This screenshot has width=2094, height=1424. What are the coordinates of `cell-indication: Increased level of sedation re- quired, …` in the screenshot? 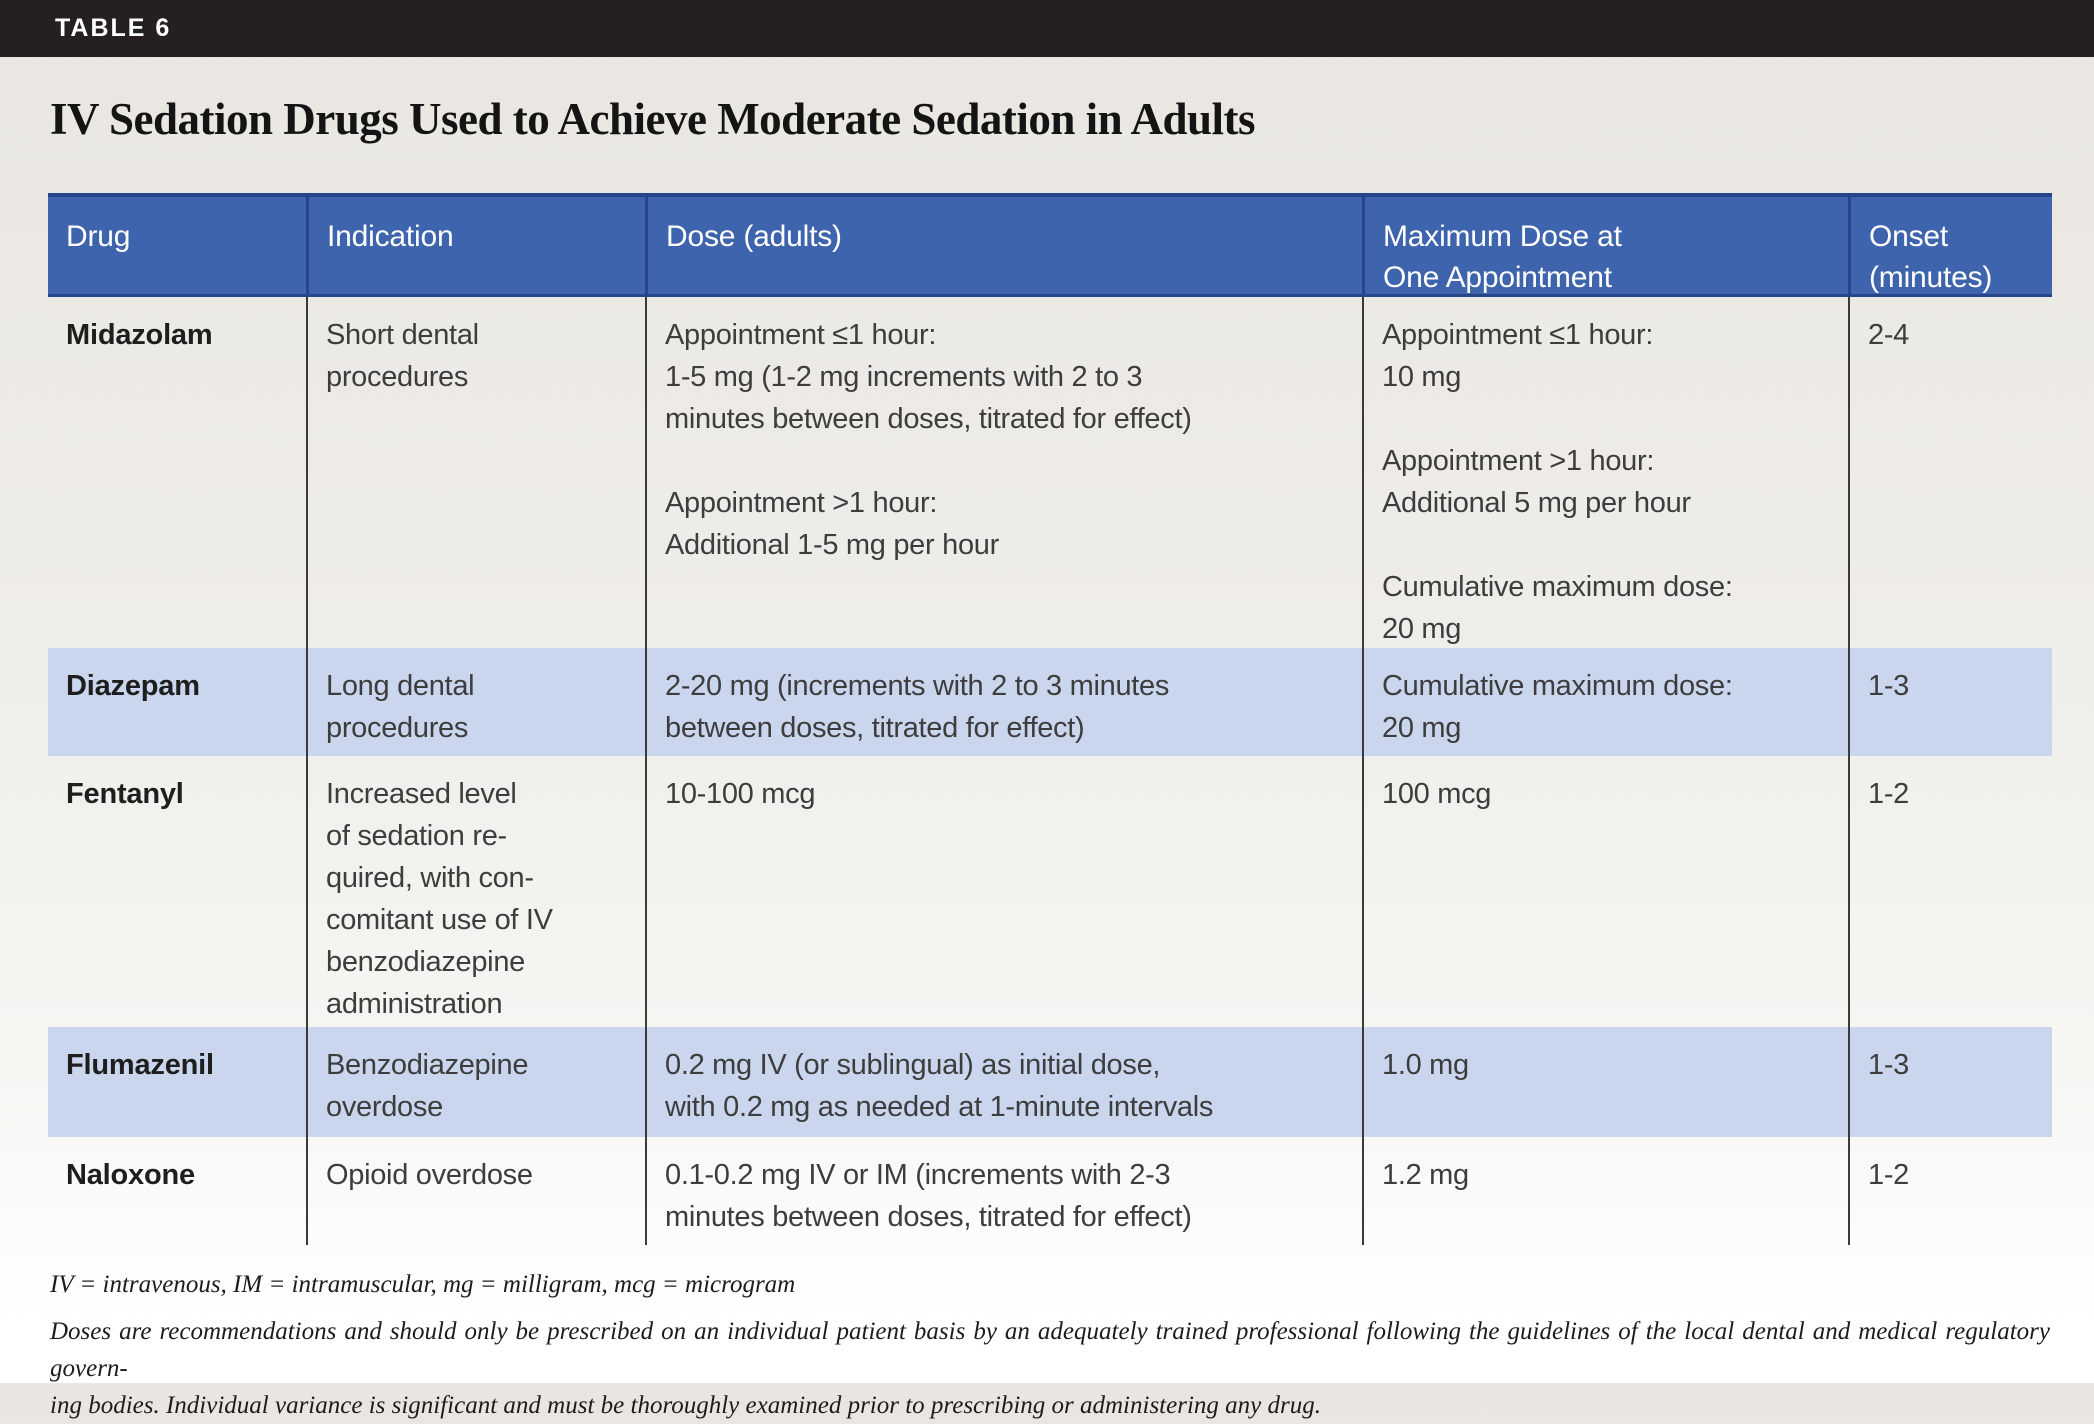 It's located at (475, 891).